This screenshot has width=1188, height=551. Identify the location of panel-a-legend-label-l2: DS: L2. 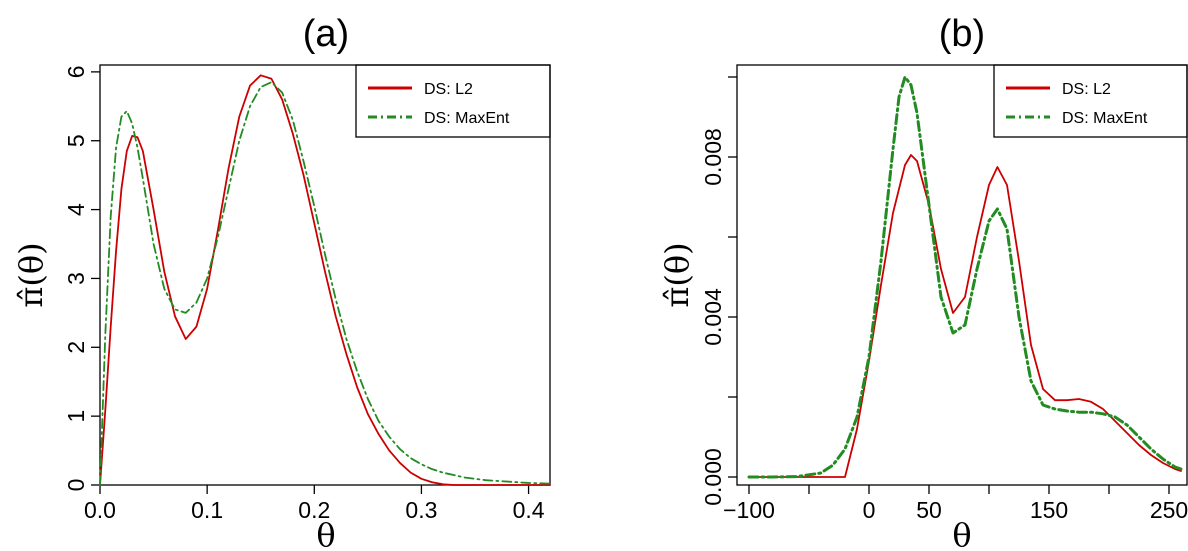
(448, 89).